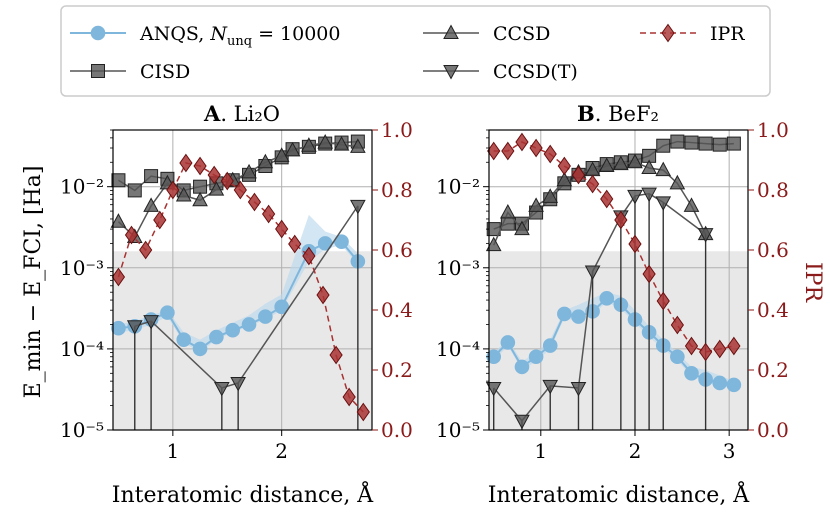  What do you see at coordinates (458, 268) in the screenshot?
I see `y-tick-label: 10⁻³` at bounding box center [458, 268].